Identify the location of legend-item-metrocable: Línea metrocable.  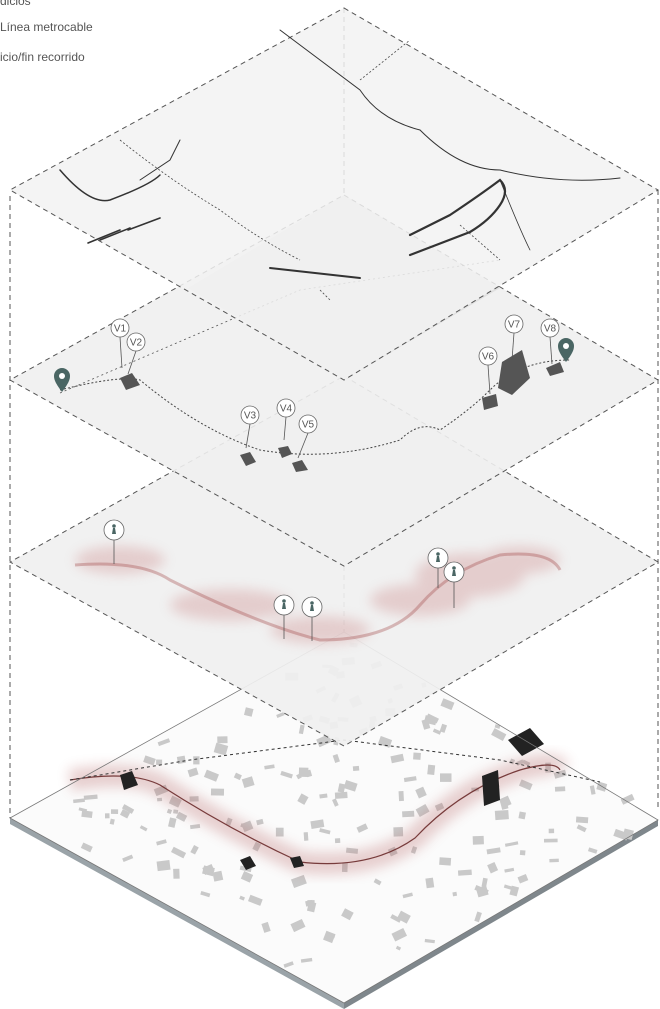
(46, 27).